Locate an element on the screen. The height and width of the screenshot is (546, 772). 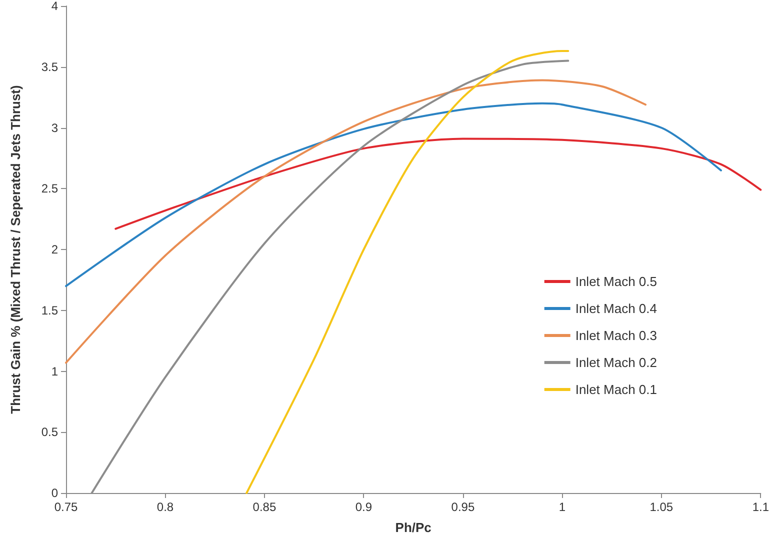
x-tick-label: 1 is located at coordinates (562, 507).